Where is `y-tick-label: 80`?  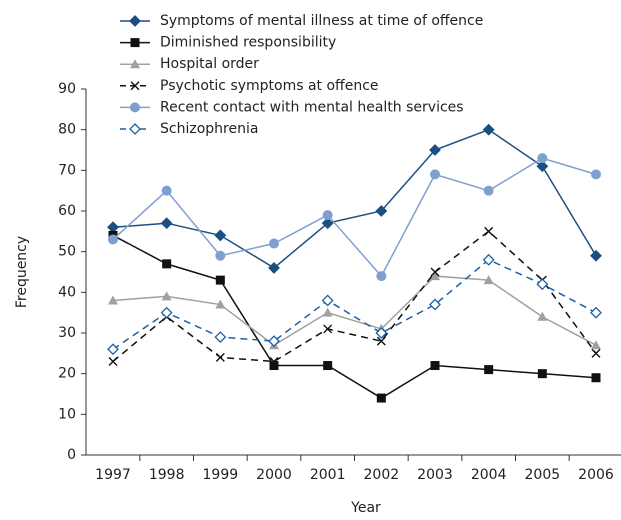 y-tick-label: 80 is located at coordinates (67, 130).